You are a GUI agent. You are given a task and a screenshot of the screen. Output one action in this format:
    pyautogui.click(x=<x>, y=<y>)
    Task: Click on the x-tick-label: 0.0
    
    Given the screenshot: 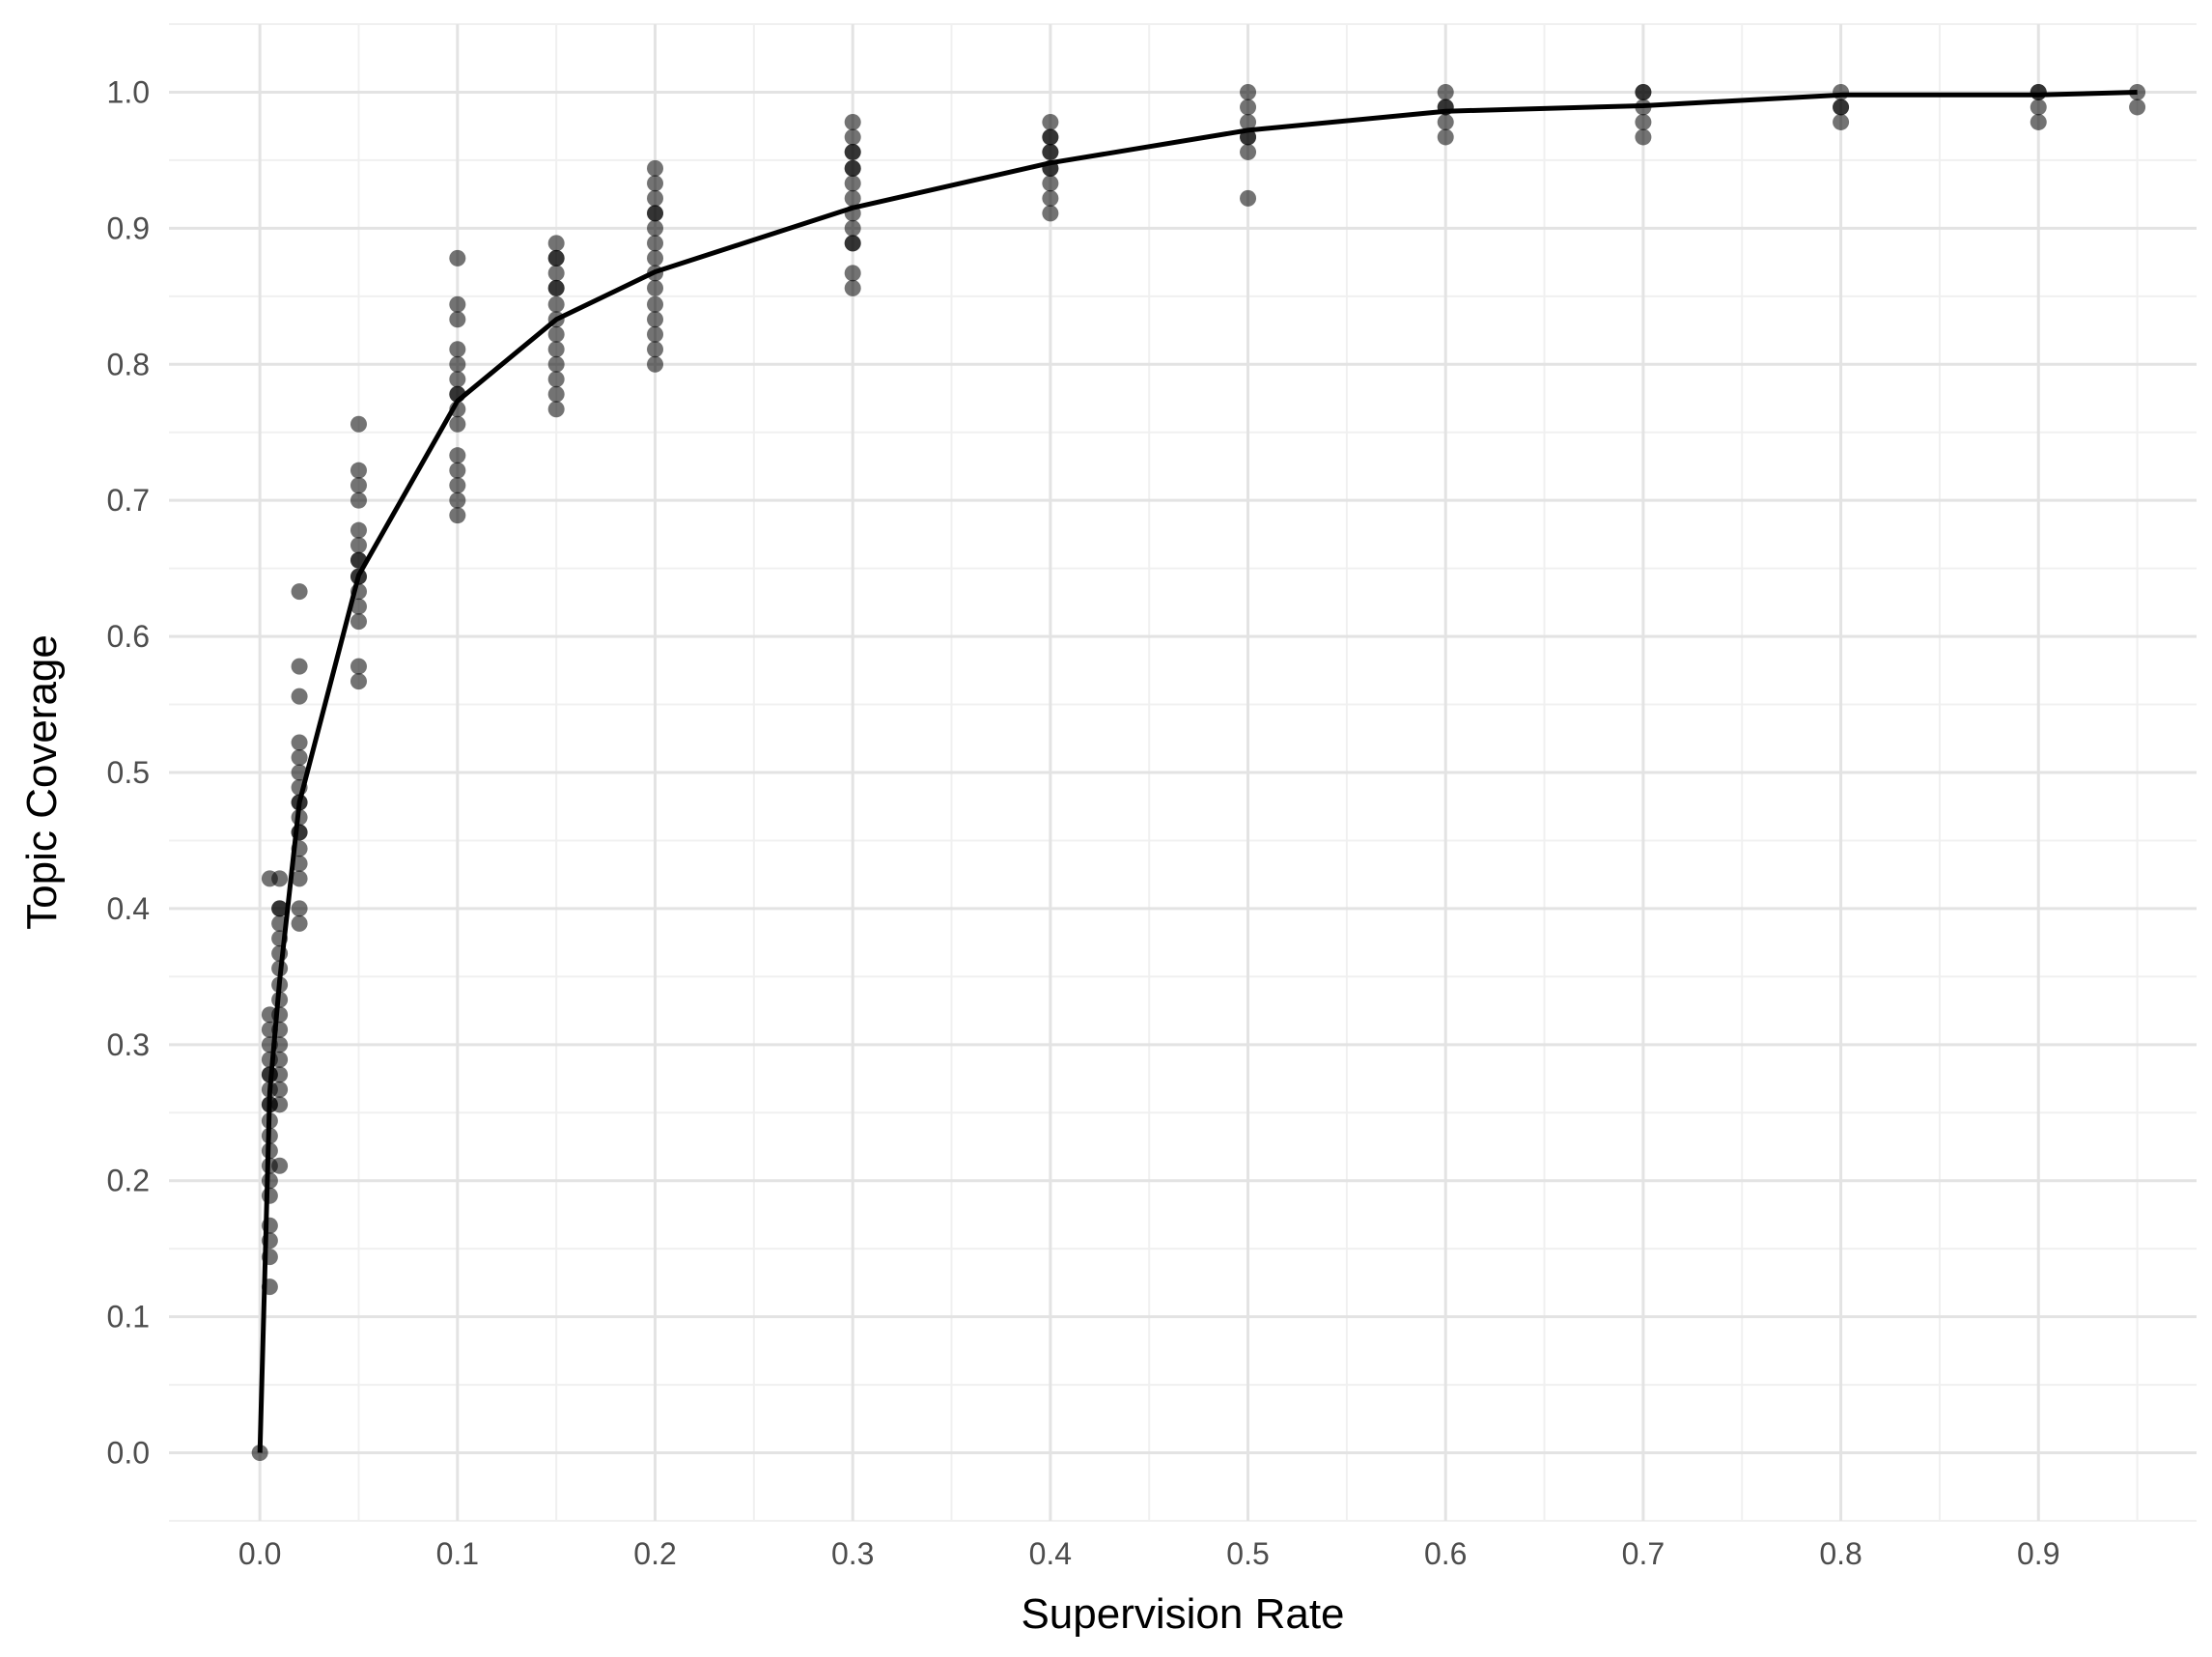 What is the action you would take?
    pyautogui.click(x=260, y=1553)
    